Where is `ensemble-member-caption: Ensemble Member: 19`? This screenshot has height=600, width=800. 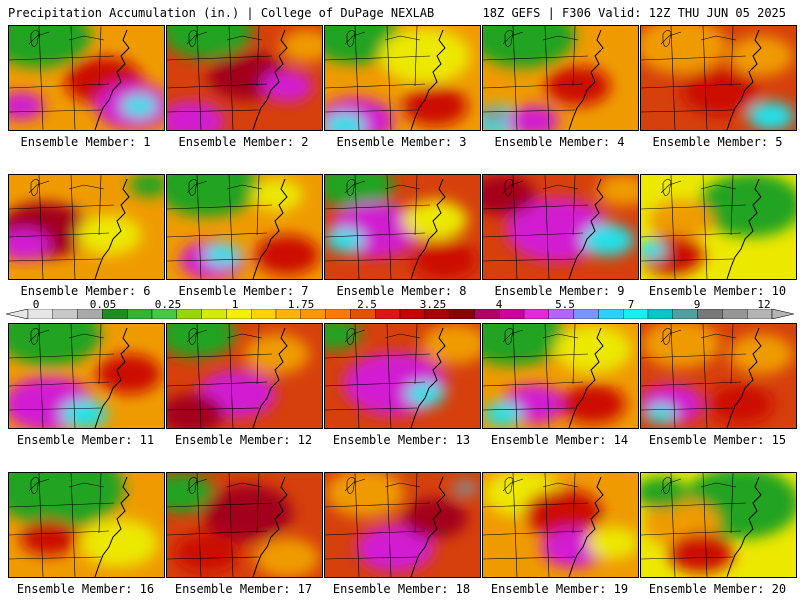
ensemble-member-caption: Ensemble Member: 19 is located at coordinates (559, 589).